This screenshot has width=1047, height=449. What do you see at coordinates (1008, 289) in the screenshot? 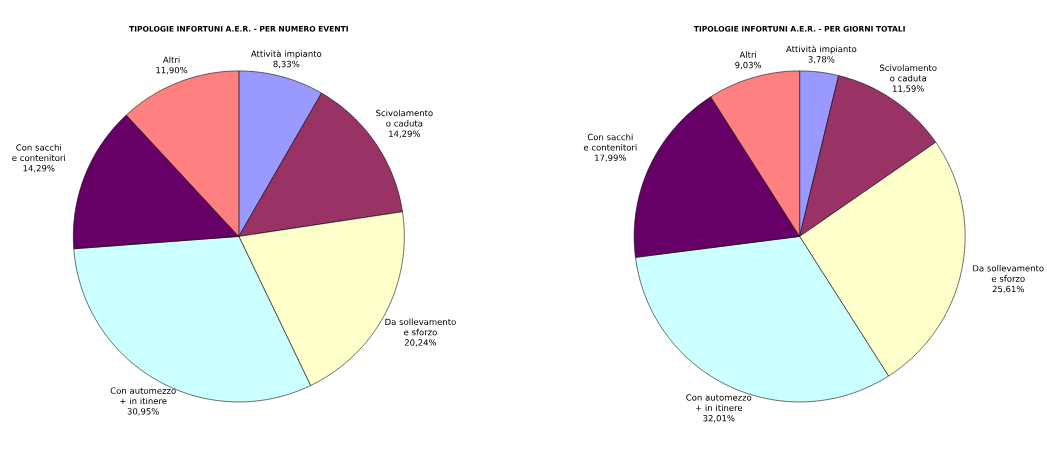
I see `data-label: 25,61%` at bounding box center [1008, 289].